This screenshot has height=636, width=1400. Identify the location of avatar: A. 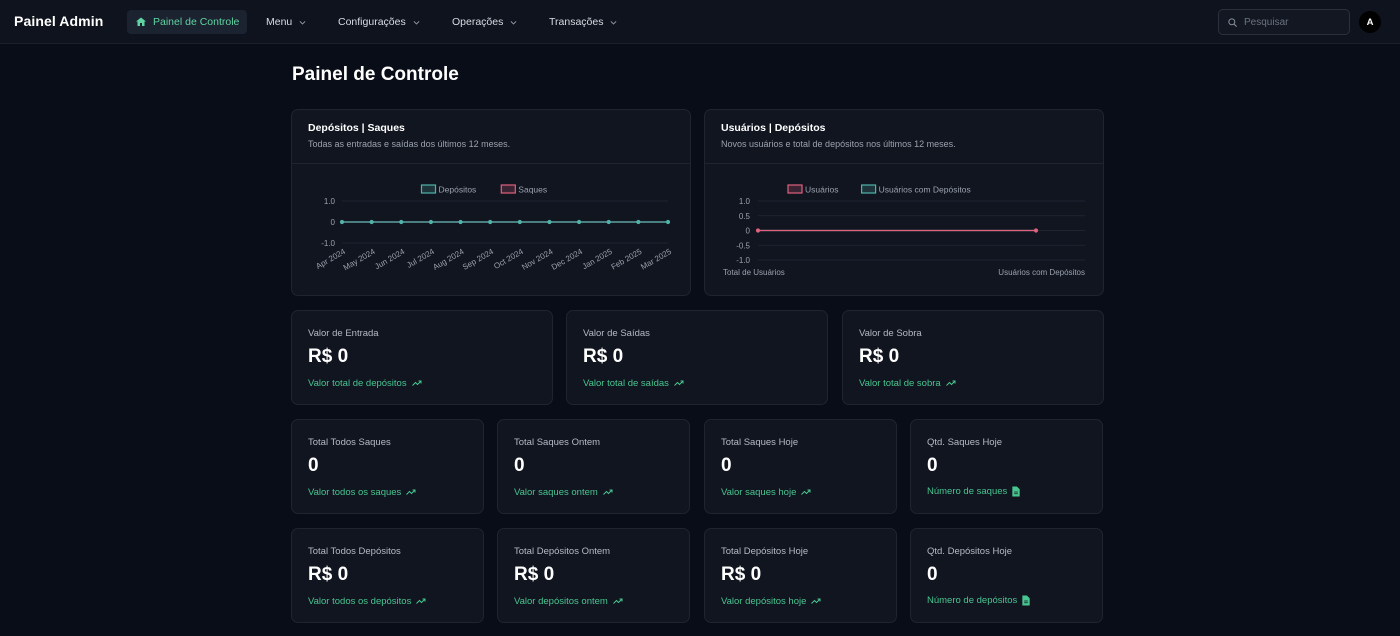
(1370, 22).